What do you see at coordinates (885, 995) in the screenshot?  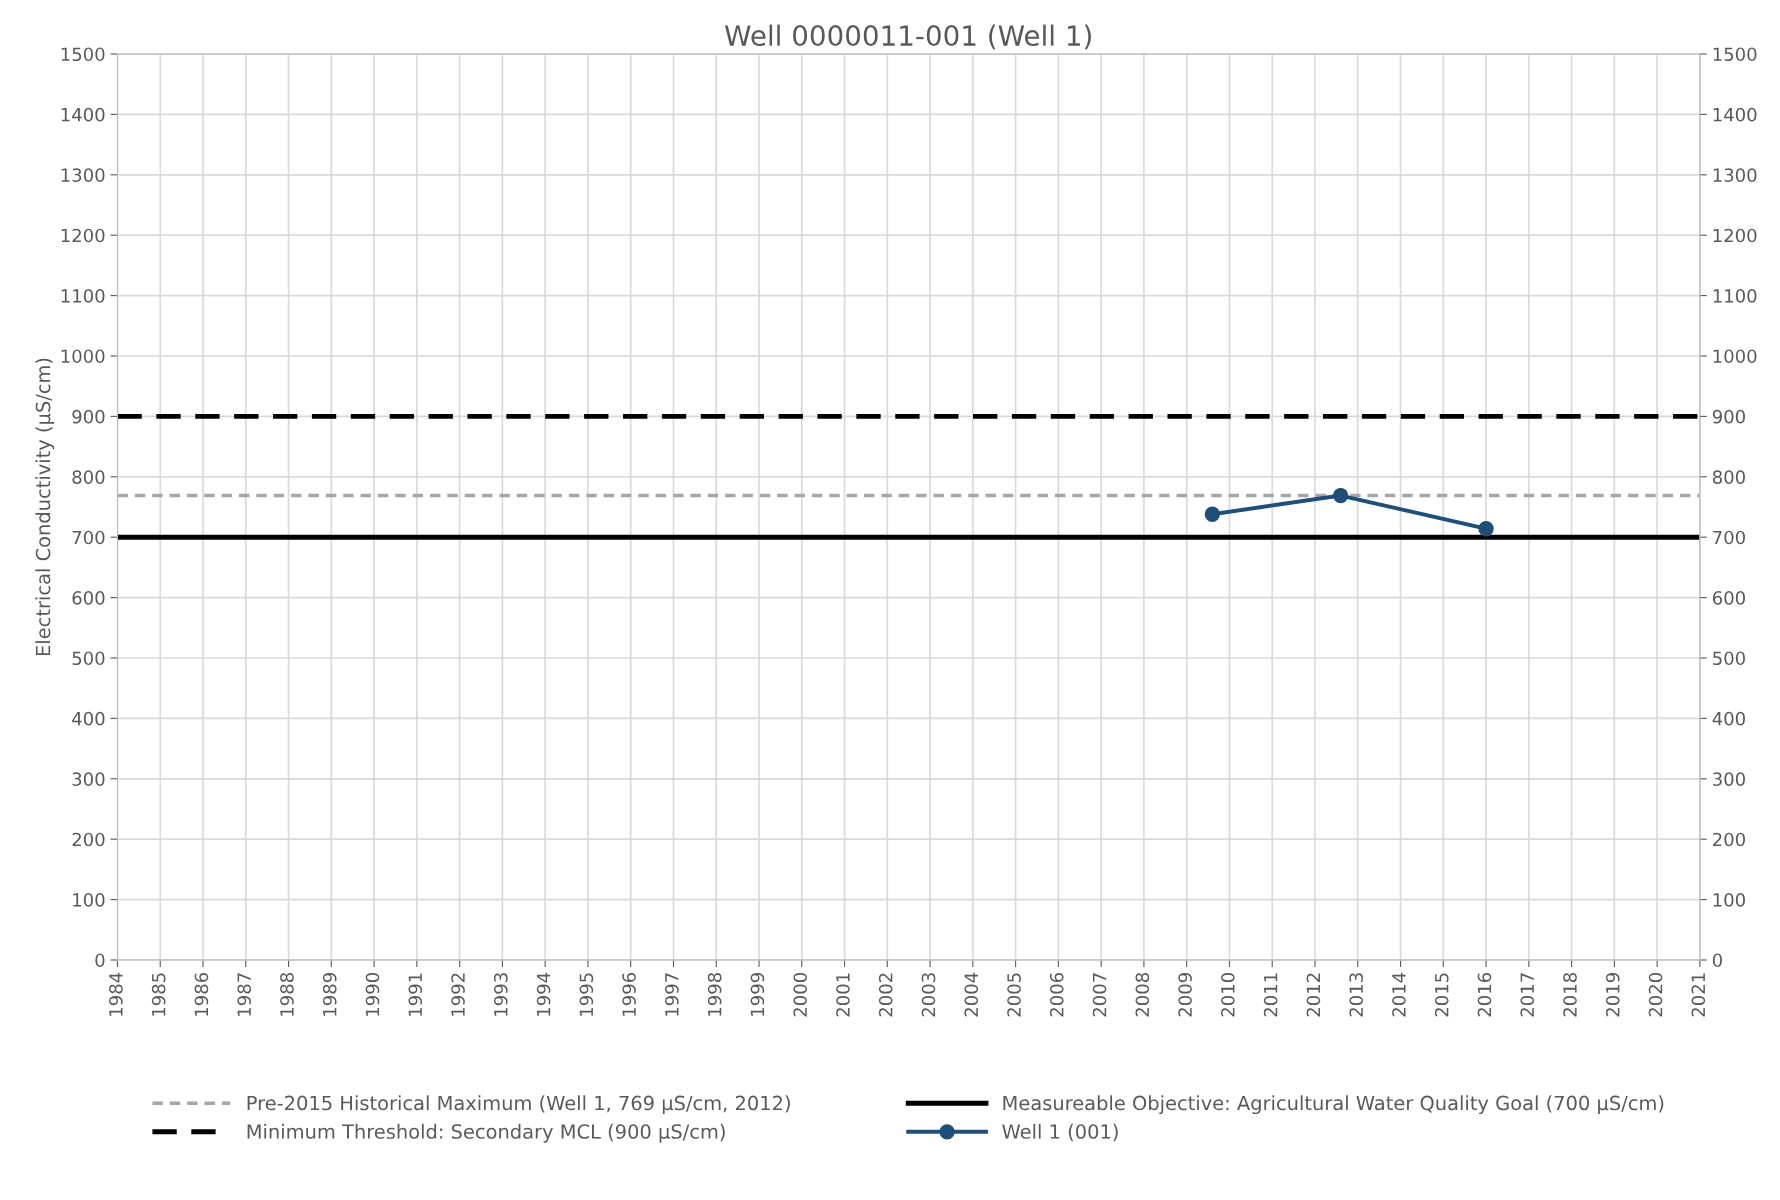 I see `x-tick-label: 2002` at bounding box center [885, 995].